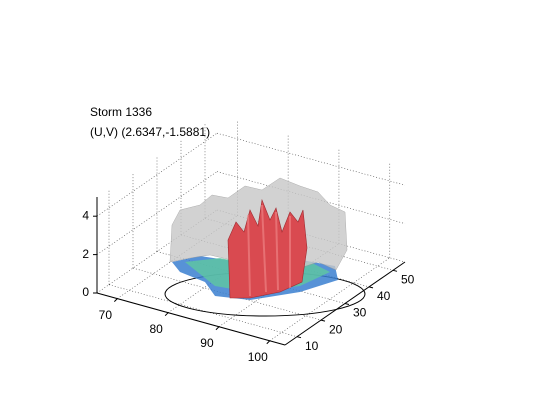  I want to click on x-axis, so click(191, 319).